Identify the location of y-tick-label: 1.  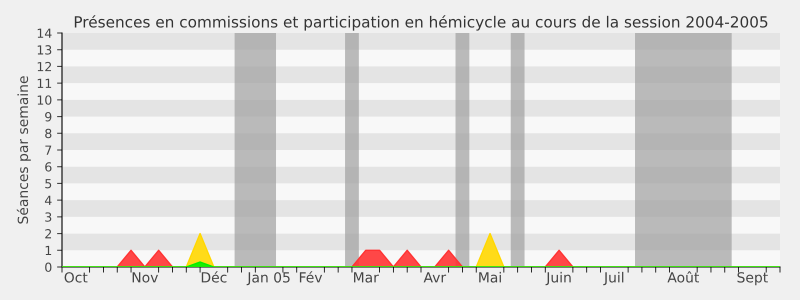
(49, 251).